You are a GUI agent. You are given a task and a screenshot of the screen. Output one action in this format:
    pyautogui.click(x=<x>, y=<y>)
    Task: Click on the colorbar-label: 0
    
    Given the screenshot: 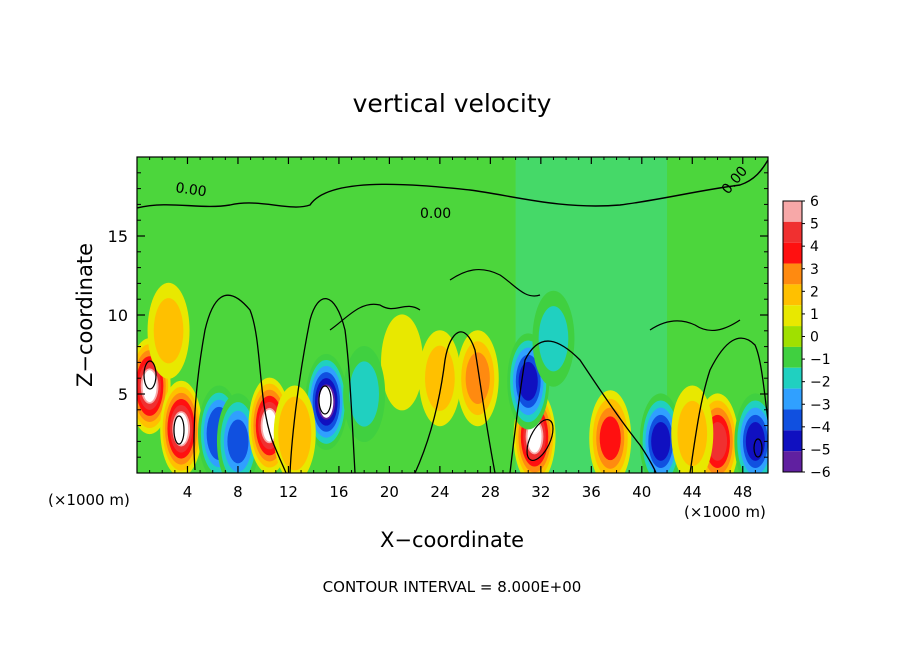 What is the action you would take?
    pyautogui.click(x=814, y=338)
    